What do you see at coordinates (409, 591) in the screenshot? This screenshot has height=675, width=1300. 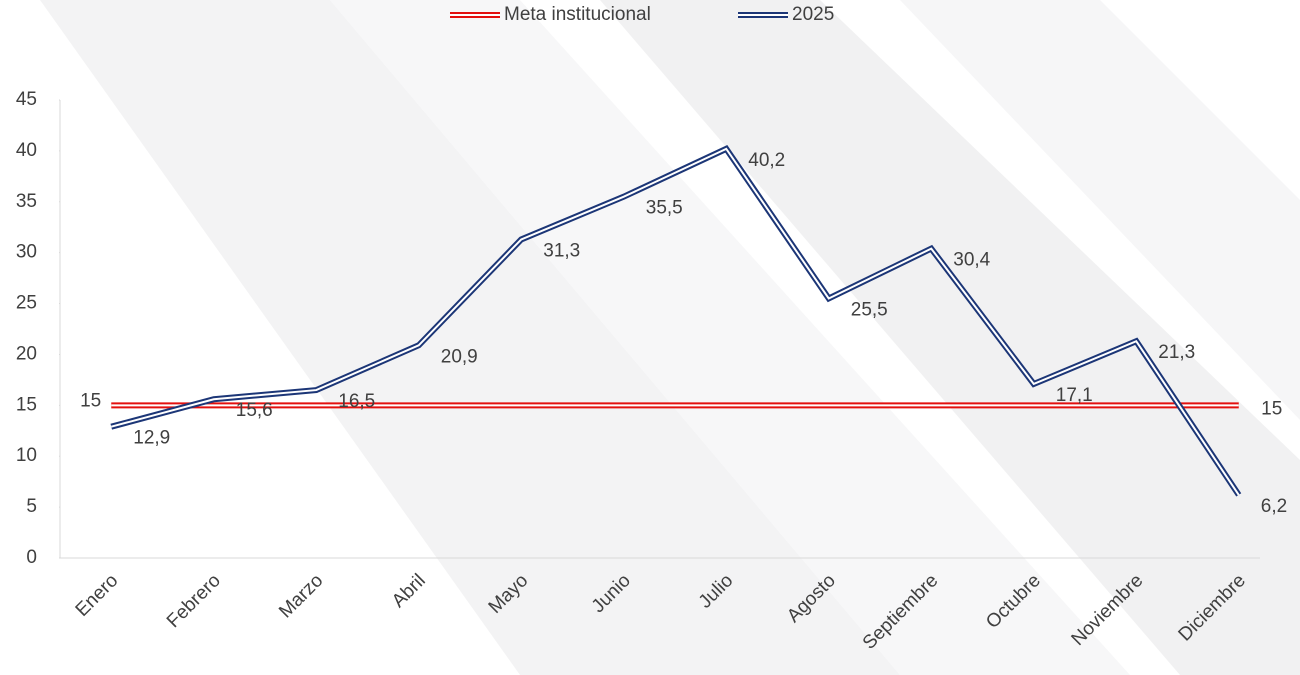 I see `x-tick-label: Abril` at bounding box center [409, 591].